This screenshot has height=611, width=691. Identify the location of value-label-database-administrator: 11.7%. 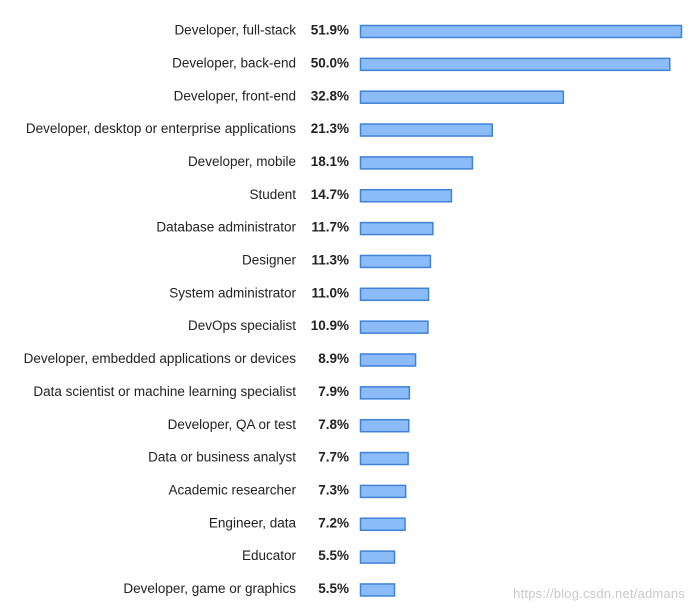
(330, 227).